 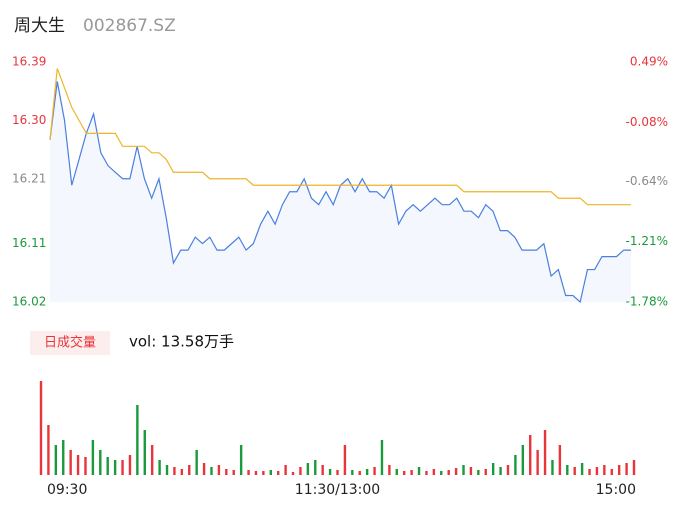 I want to click on y-tick-label: 16.02, so click(x=29, y=302).